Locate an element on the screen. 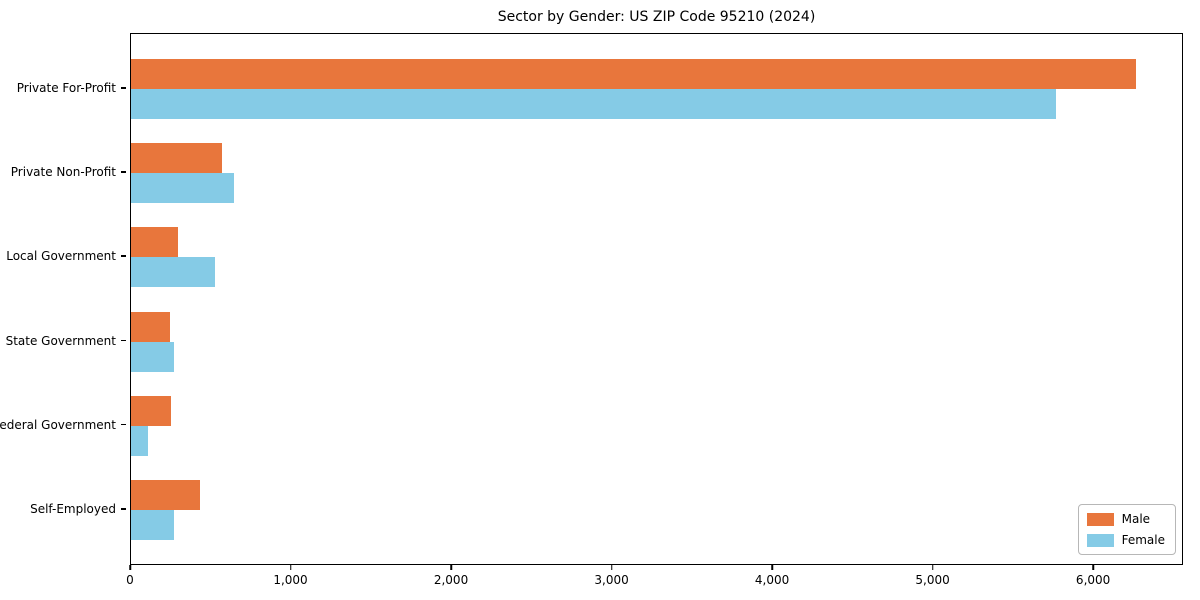  legend: Male Female is located at coordinates (1126, 529).